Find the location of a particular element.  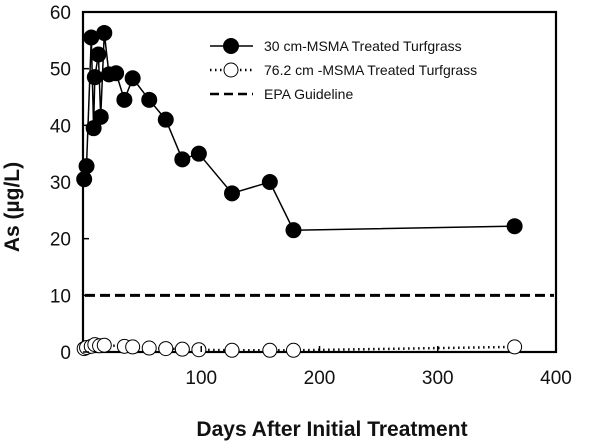

y-tick-label: 40 is located at coordinates (60, 126).